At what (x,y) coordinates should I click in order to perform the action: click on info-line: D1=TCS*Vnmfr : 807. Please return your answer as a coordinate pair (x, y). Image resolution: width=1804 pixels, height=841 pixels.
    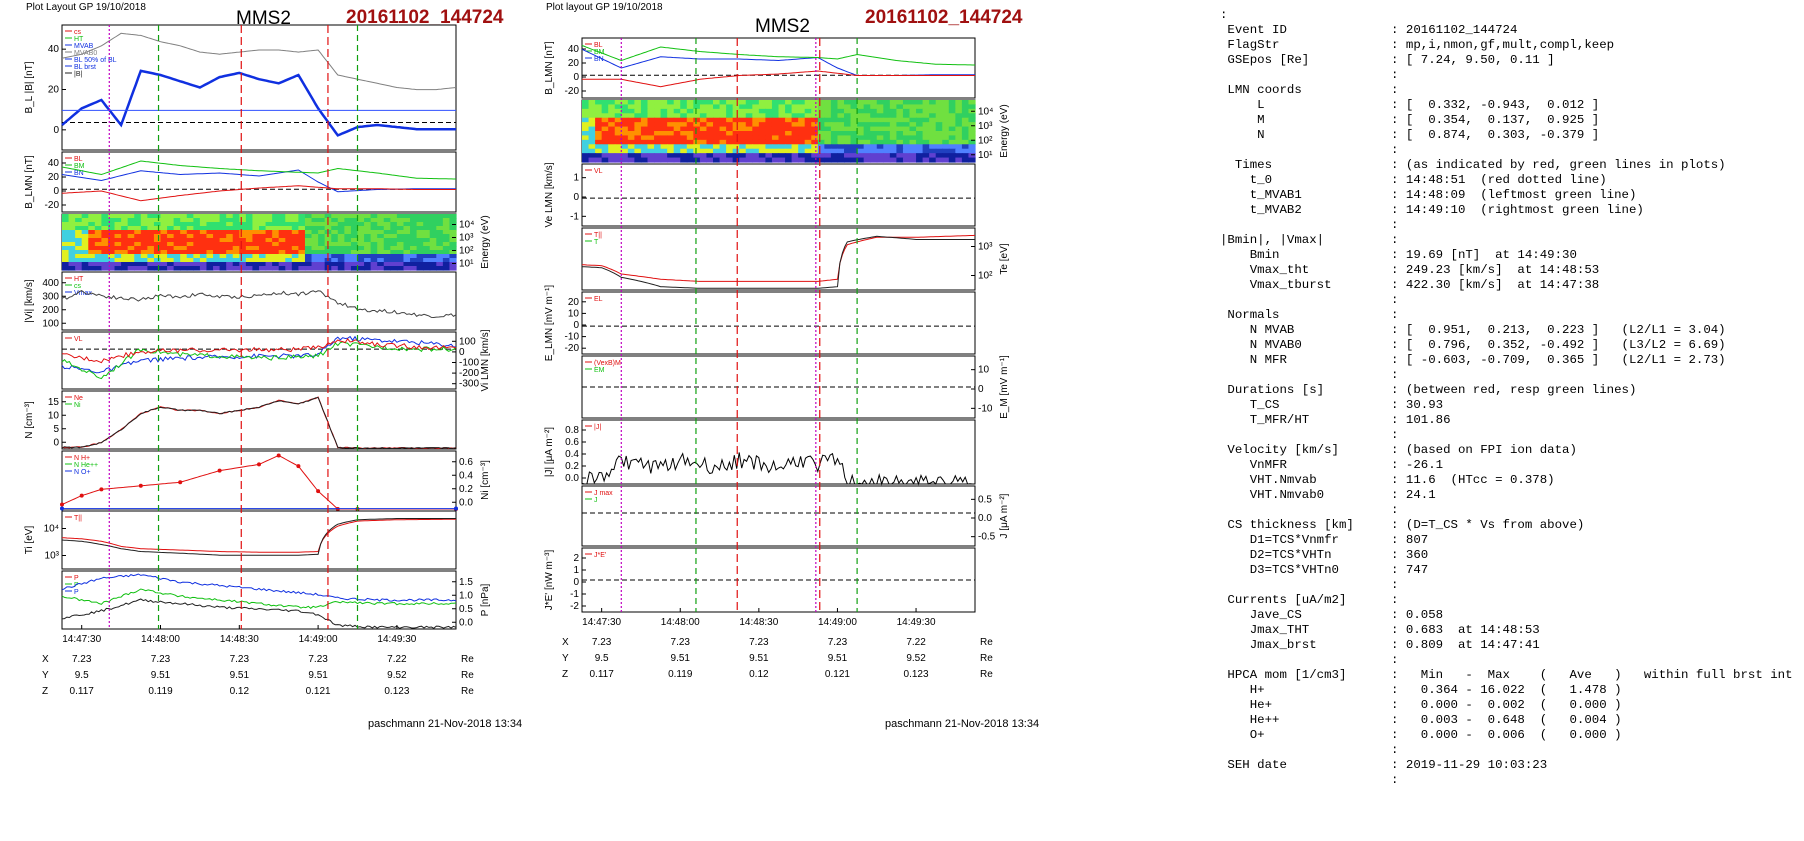
    Looking at the image, I should click on (1324, 540).